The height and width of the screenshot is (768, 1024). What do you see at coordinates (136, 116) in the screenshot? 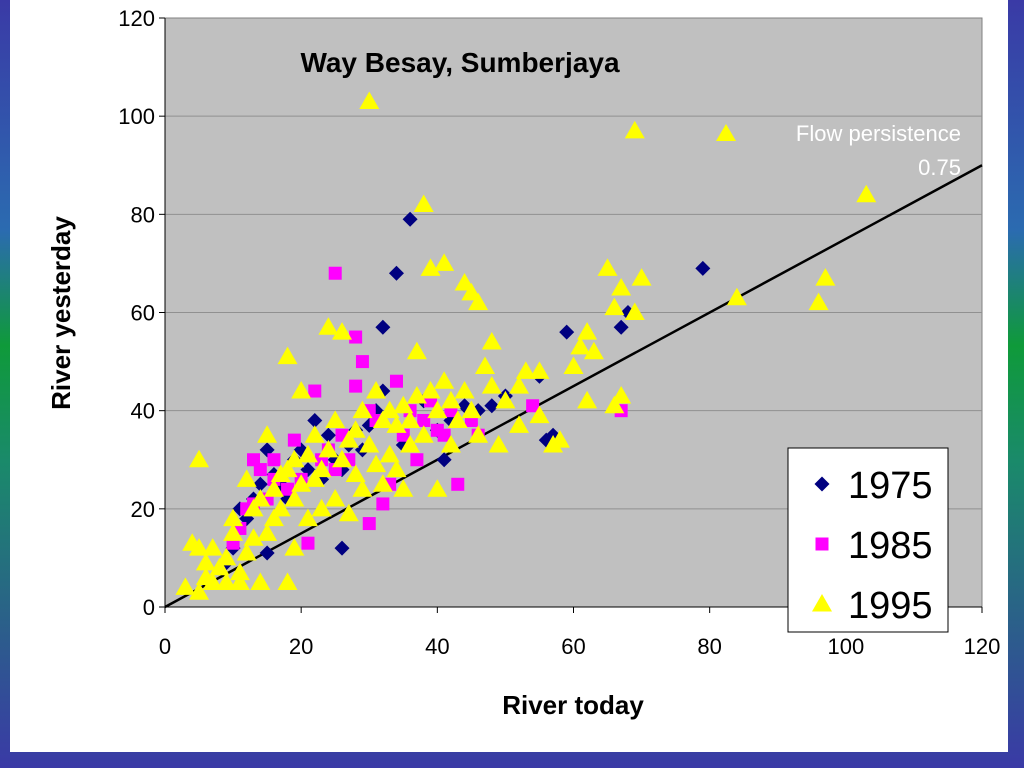
I see `y-tick-label: 100` at bounding box center [136, 116].